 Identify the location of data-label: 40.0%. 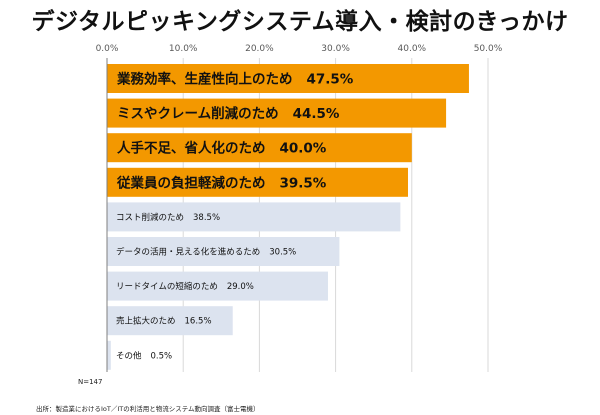
(303, 149).